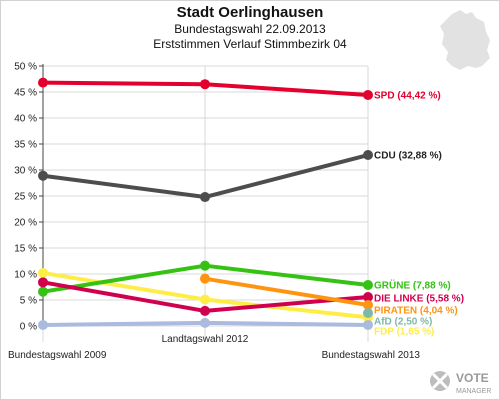 This screenshot has height=400, width=500. I want to click on y-tick-label: 5 %, so click(28, 301).